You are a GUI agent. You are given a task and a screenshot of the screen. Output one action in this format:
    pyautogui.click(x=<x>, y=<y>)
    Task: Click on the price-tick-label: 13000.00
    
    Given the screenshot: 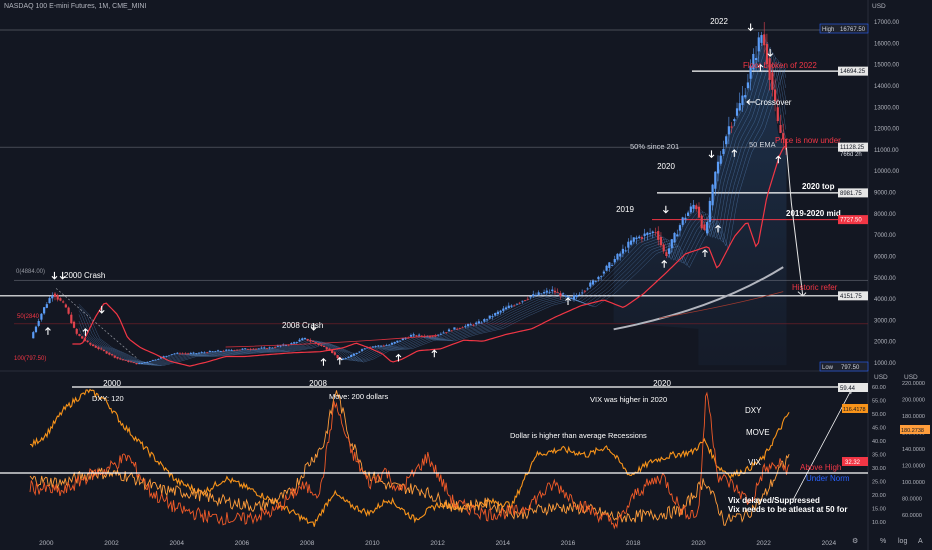 What is the action you would take?
    pyautogui.click(x=887, y=108)
    